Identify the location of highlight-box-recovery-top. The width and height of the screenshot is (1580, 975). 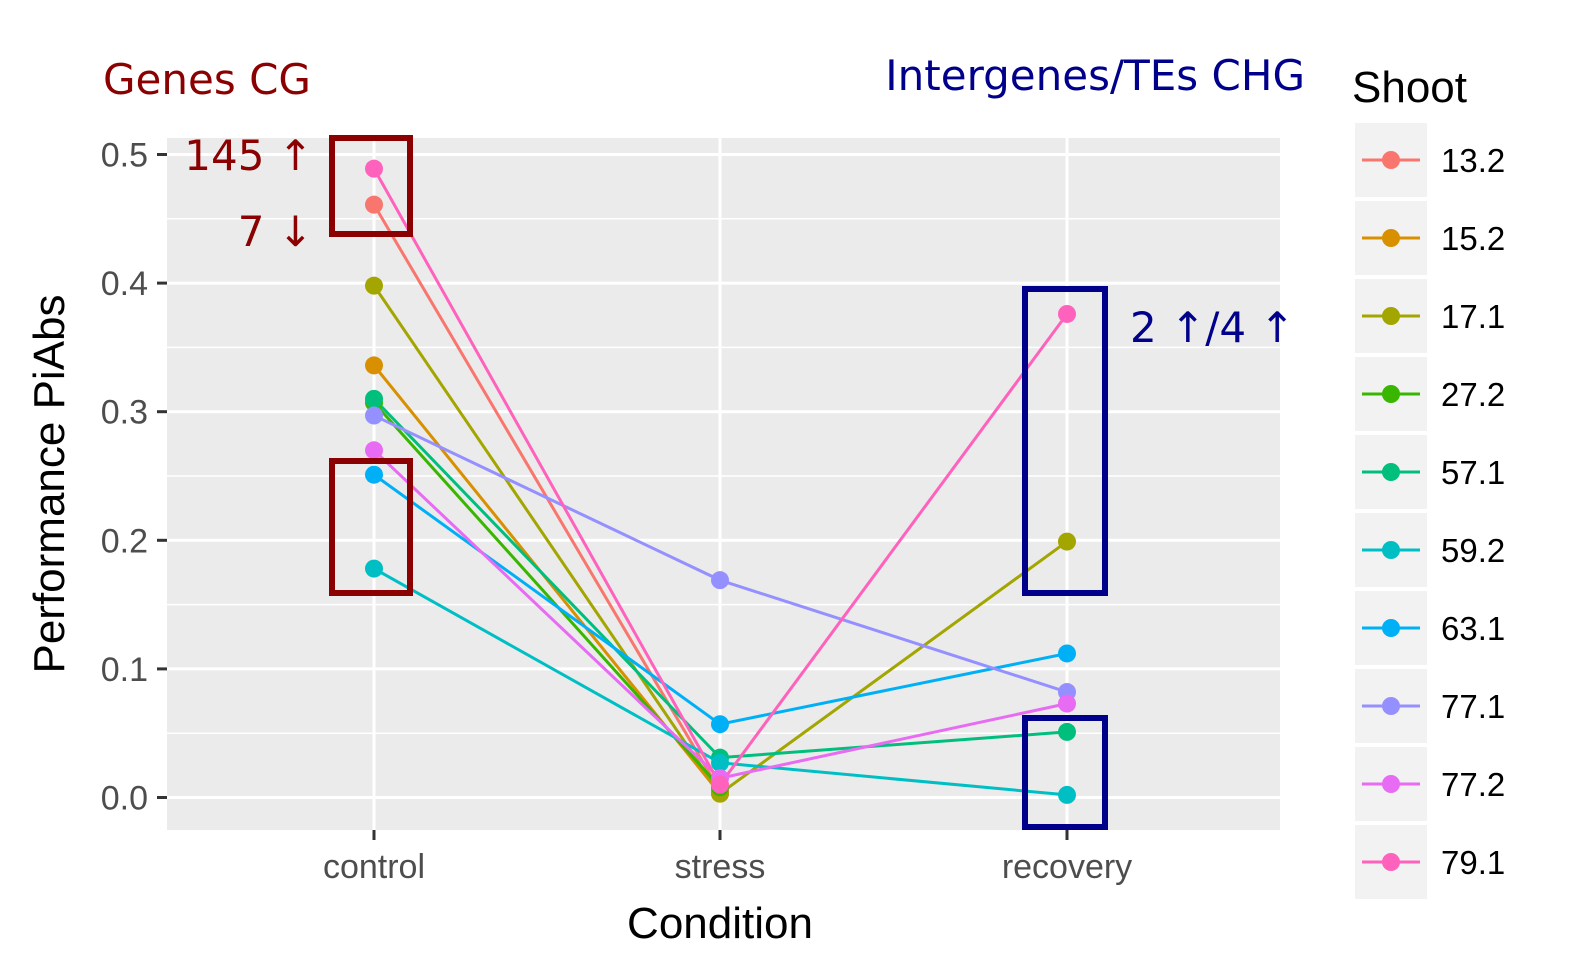
(1065, 441).